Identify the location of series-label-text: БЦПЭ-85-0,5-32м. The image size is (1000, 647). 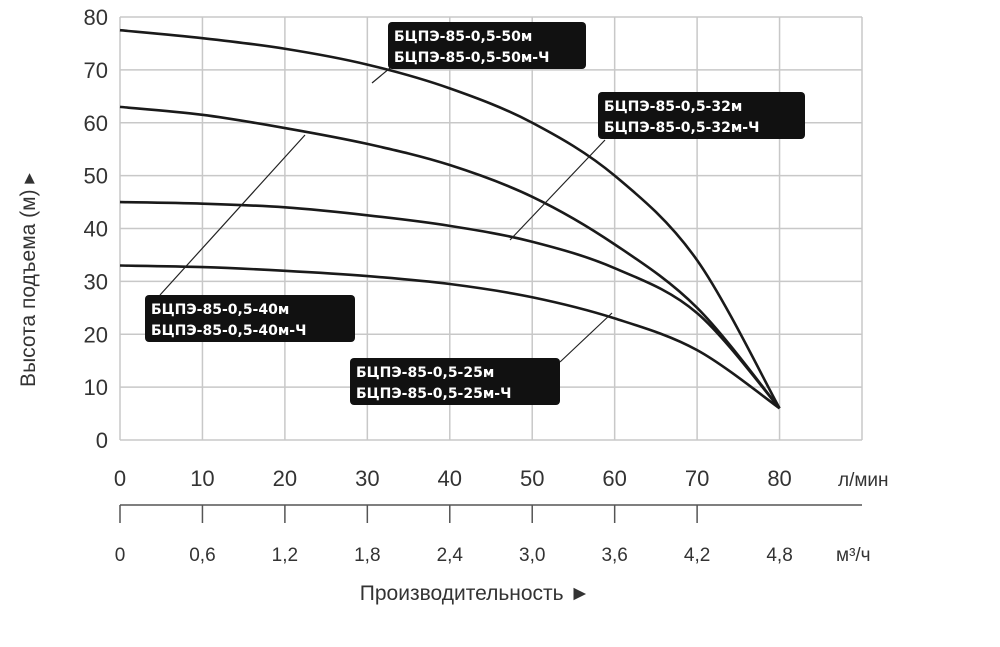
(673, 107).